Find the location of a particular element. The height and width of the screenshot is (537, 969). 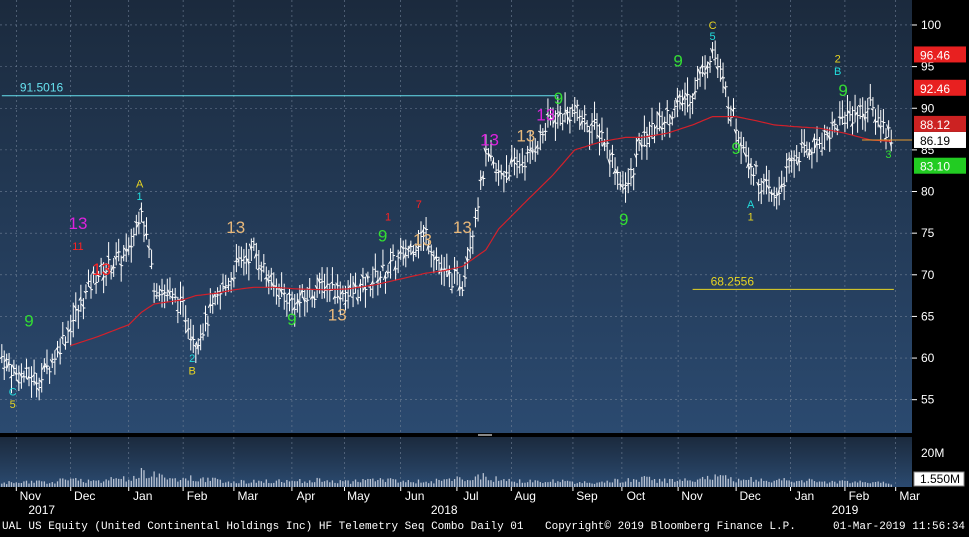

annotation-setup: 9 is located at coordinates (558, 98).